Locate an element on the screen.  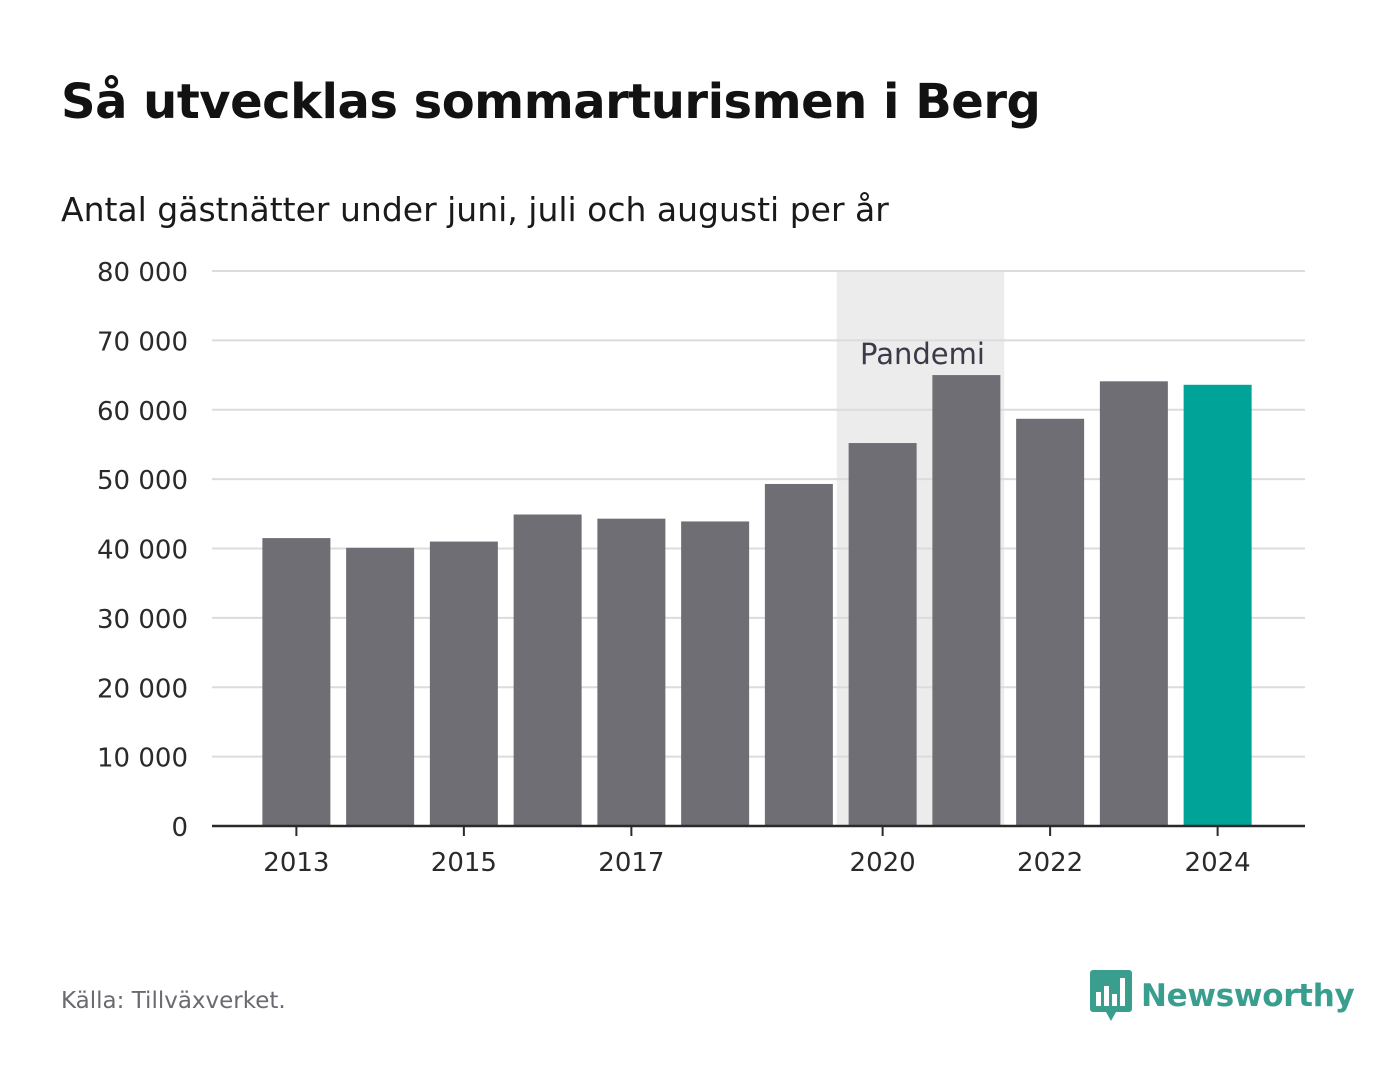
bar-2022 is located at coordinates (1050, 622).